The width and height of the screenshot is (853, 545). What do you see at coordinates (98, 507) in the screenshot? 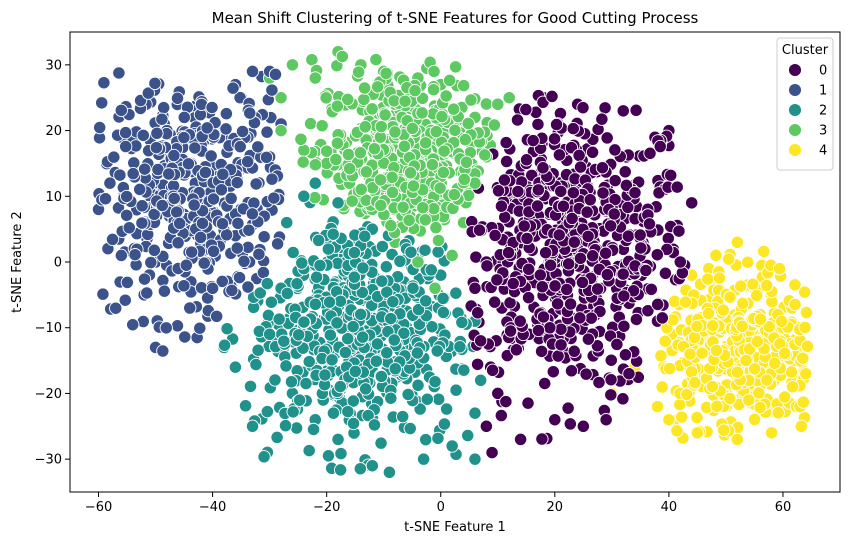
I see `x-tick-label: −60` at bounding box center [98, 507].